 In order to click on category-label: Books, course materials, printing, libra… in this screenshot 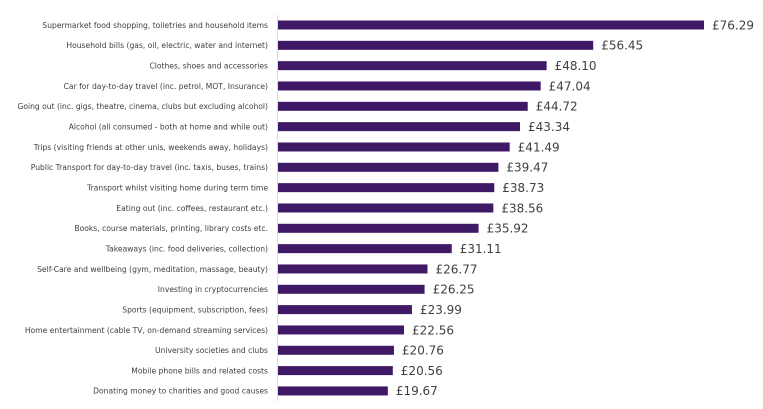, I will do `click(171, 228)`.